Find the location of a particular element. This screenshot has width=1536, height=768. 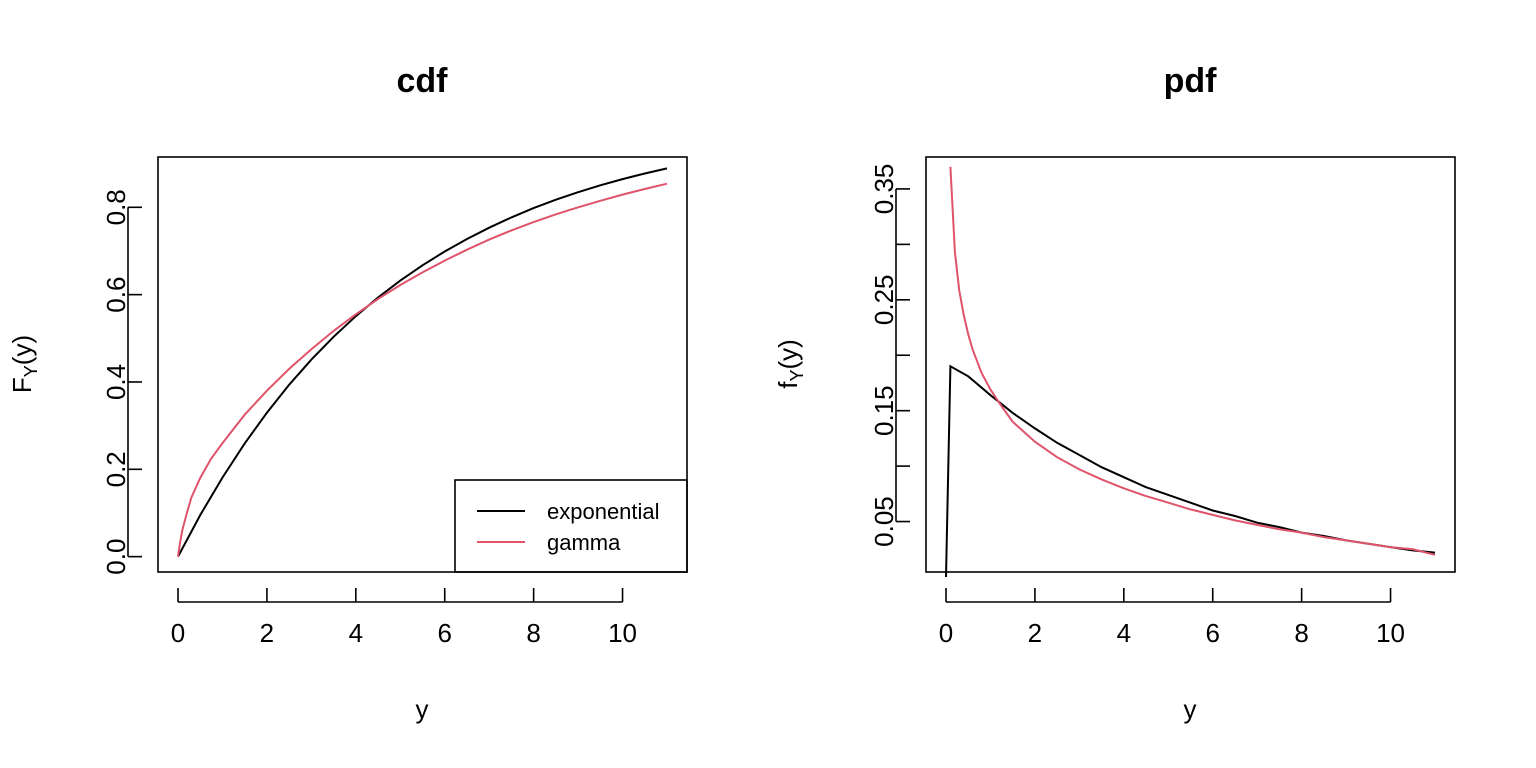

cdf-x-tick-label: 0 is located at coordinates (178, 633).